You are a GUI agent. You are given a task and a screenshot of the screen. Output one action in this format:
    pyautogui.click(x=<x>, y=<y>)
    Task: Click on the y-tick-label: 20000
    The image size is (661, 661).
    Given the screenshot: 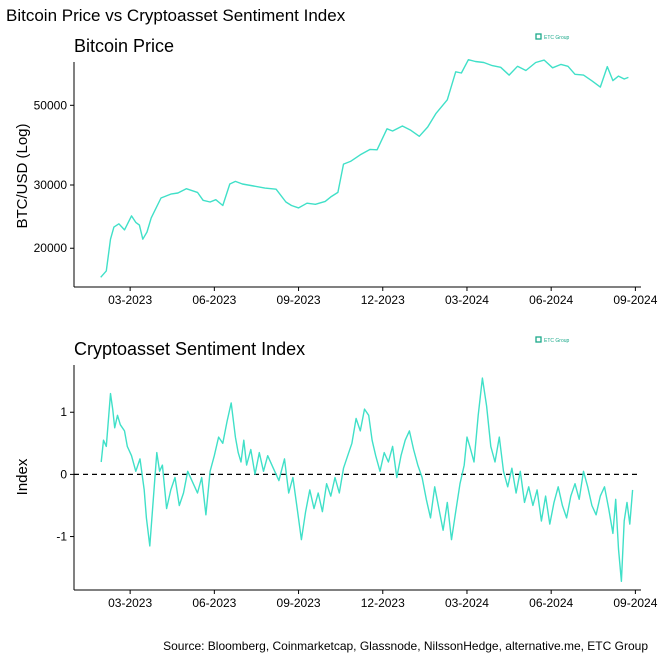 What is the action you would take?
    pyautogui.click(x=51, y=248)
    